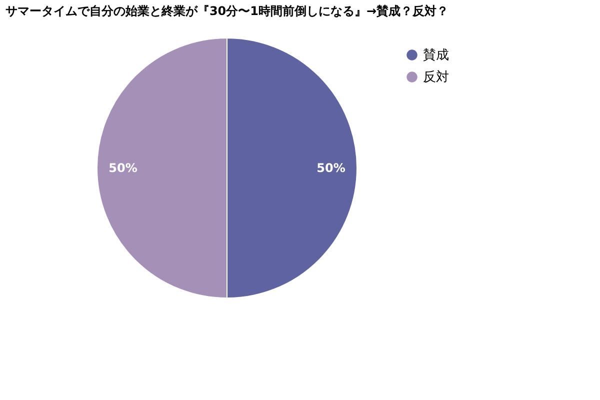 This screenshot has height=400, width=600. I want to click on legend-label: 反対, so click(436, 77).